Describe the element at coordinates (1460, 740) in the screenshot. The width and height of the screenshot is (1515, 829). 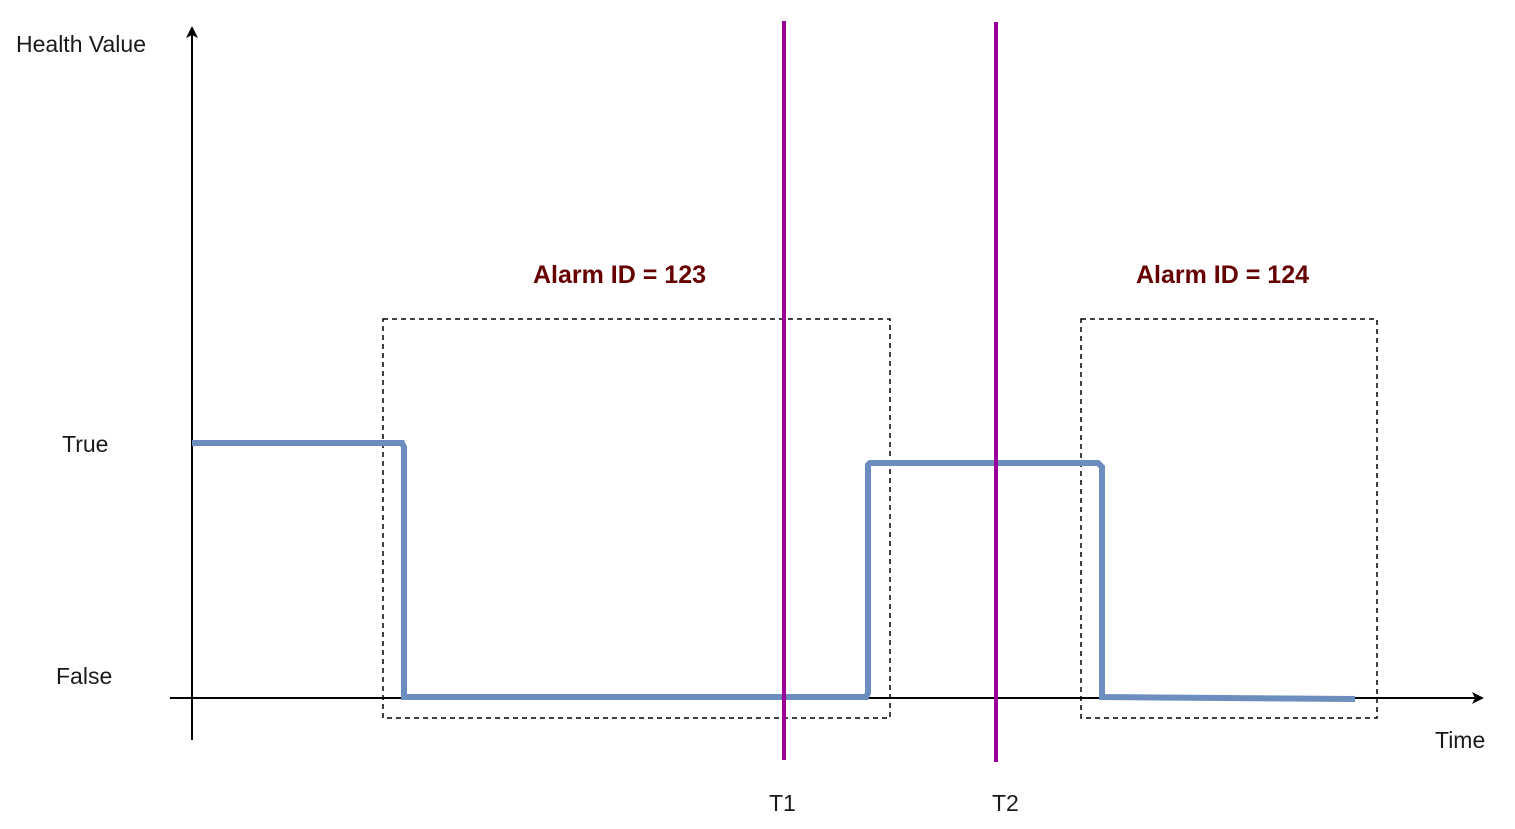
I see `x-axis-label: Time` at that location.